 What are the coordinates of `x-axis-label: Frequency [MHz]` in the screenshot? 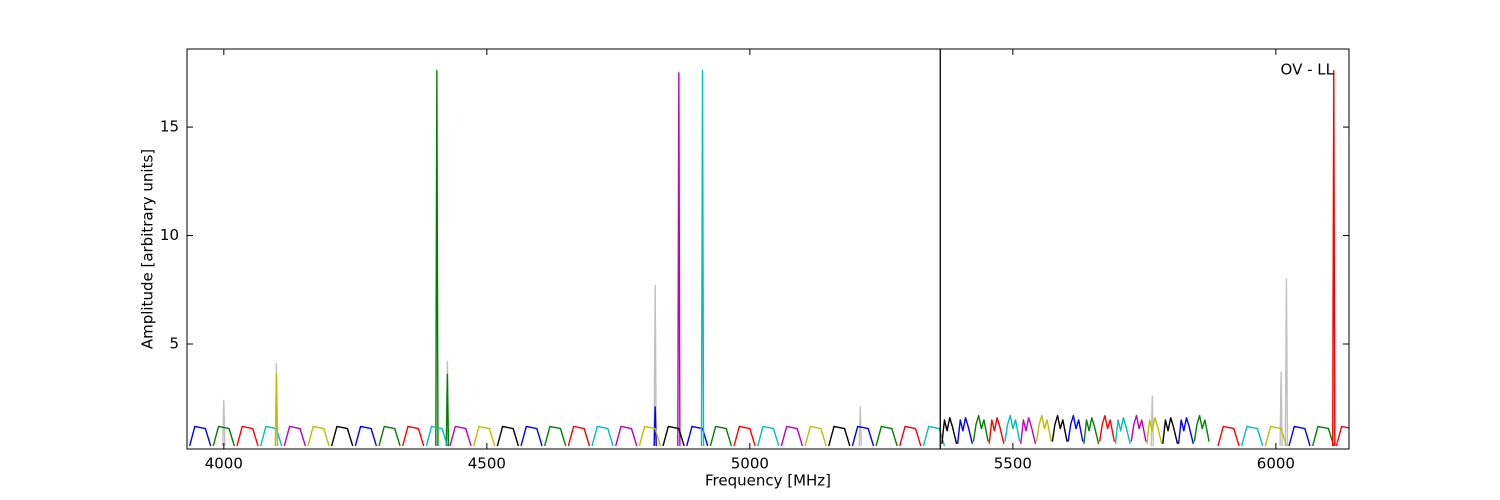 It's located at (768, 481).